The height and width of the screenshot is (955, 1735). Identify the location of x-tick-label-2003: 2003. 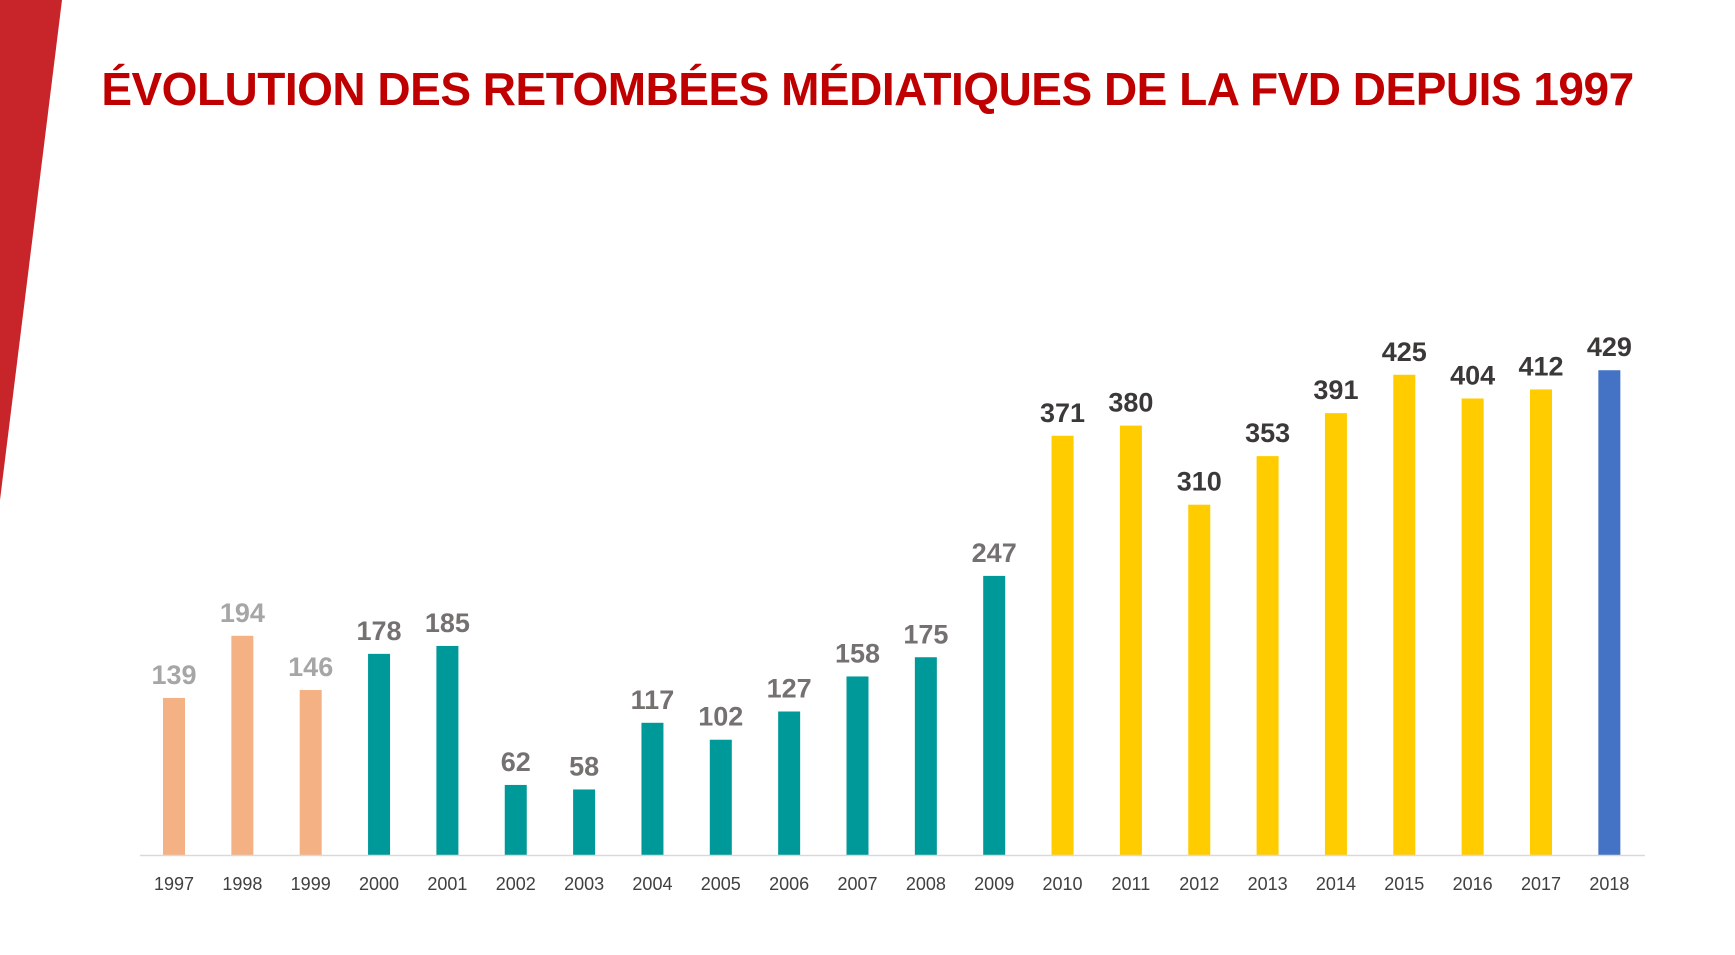
(584, 884).